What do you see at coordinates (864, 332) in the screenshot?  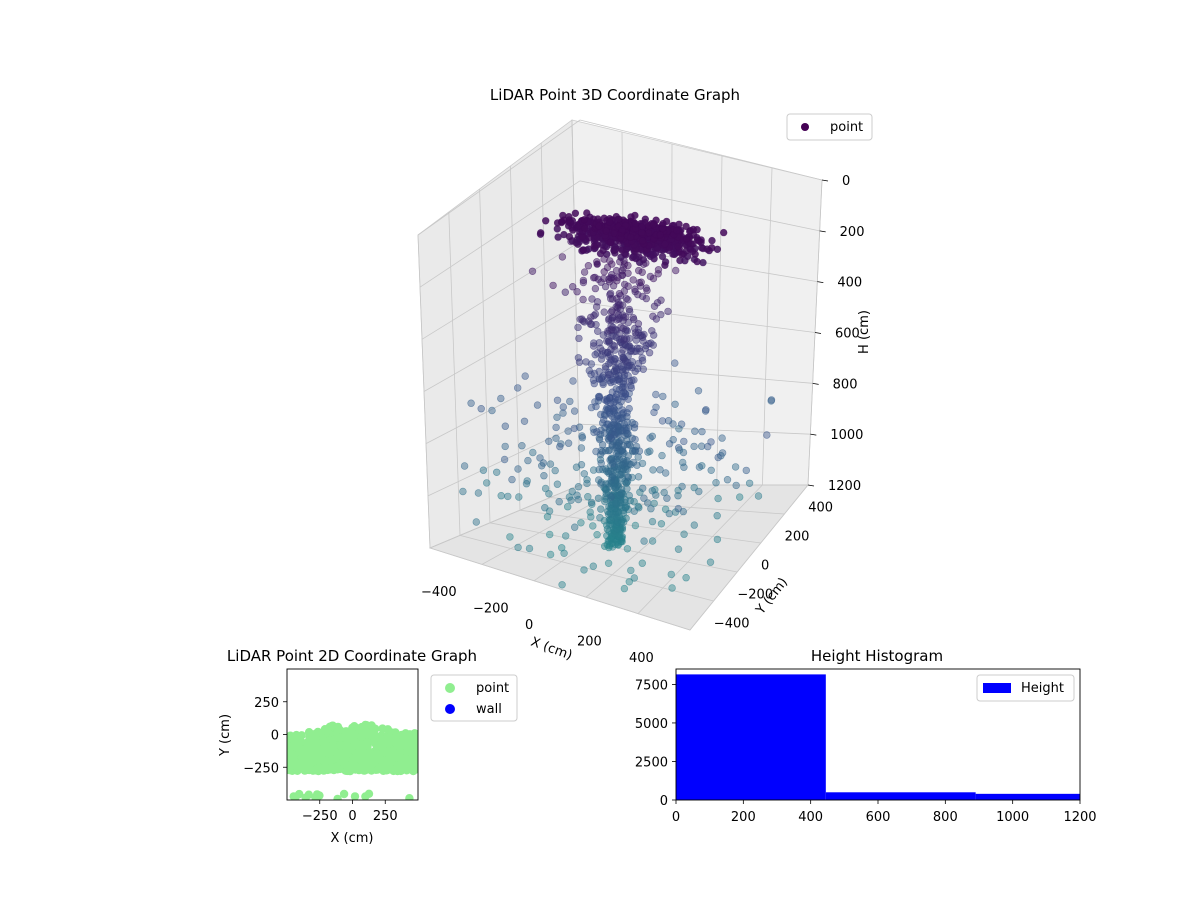 I see `zlabel-3d: H (cm)` at bounding box center [864, 332].